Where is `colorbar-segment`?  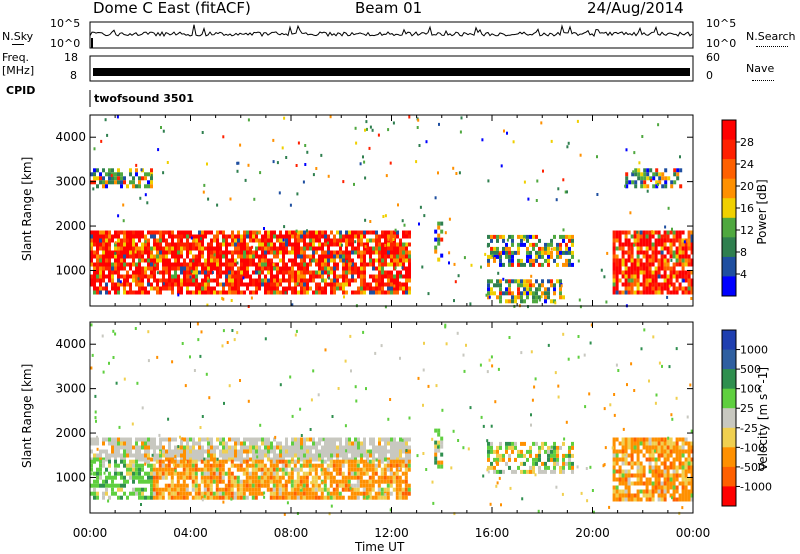
colorbar-segment is located at coordinates (729, 437).